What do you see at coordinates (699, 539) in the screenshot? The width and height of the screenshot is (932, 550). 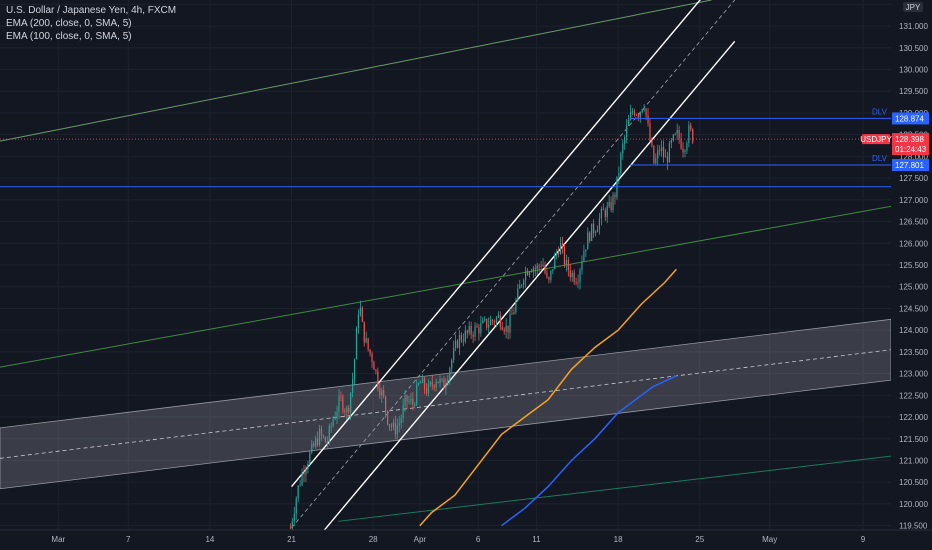 I see `time-tick-label: 25` at bounding box center [699, 539].